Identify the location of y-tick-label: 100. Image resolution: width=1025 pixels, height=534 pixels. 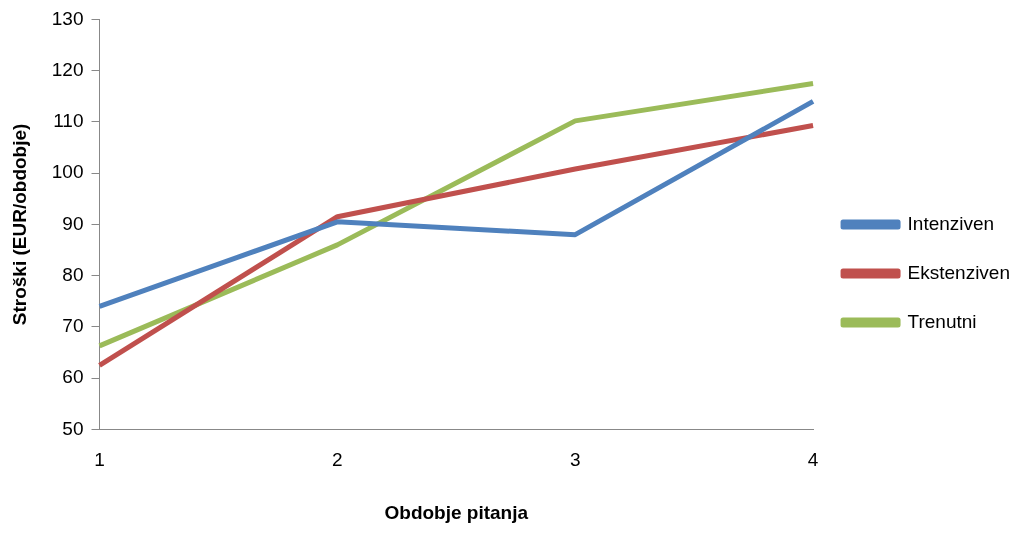
(67, 172).